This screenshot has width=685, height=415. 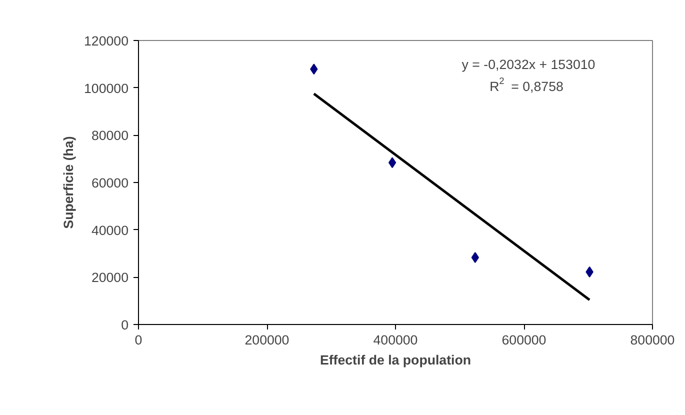 I want to click on x-tick-label: 800000, so click(x=652, y=340).